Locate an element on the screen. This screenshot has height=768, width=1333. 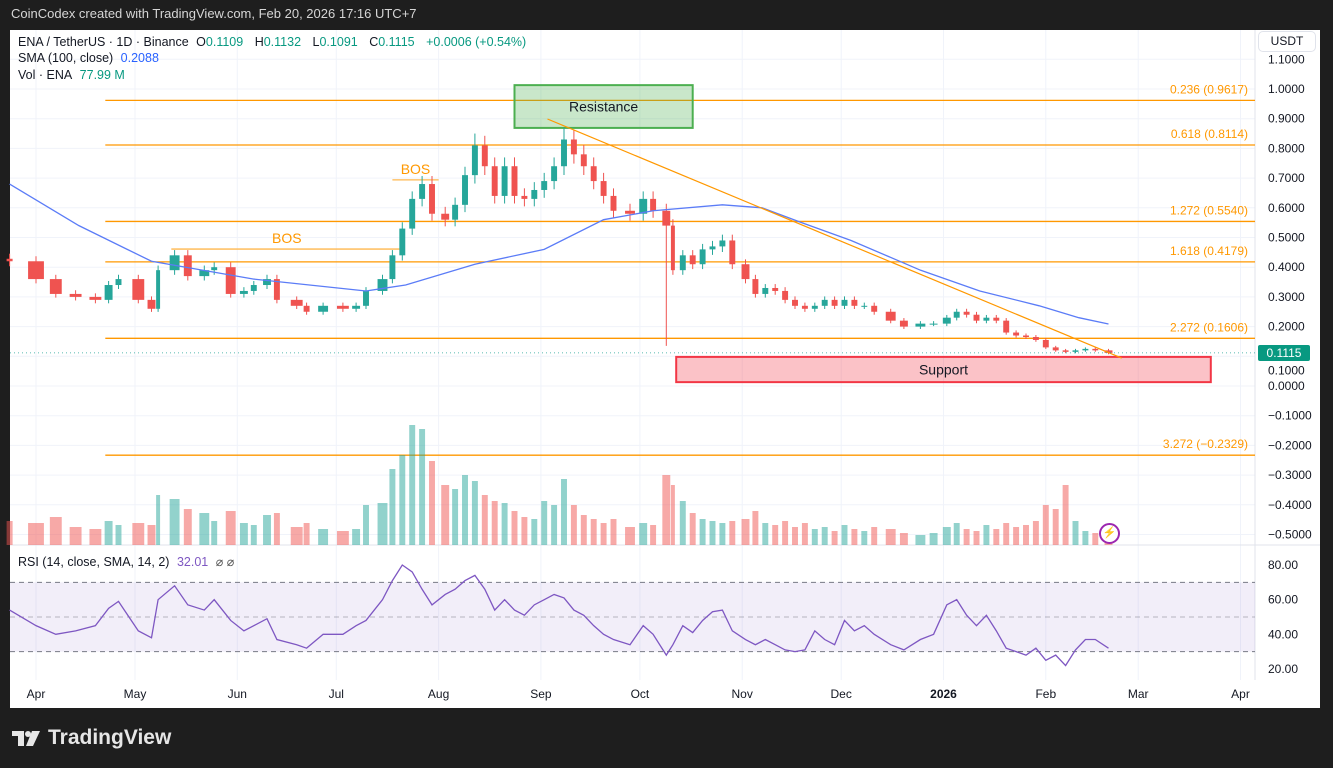
ohlc-open: O0.1109 is located at coordinates (220, 42).